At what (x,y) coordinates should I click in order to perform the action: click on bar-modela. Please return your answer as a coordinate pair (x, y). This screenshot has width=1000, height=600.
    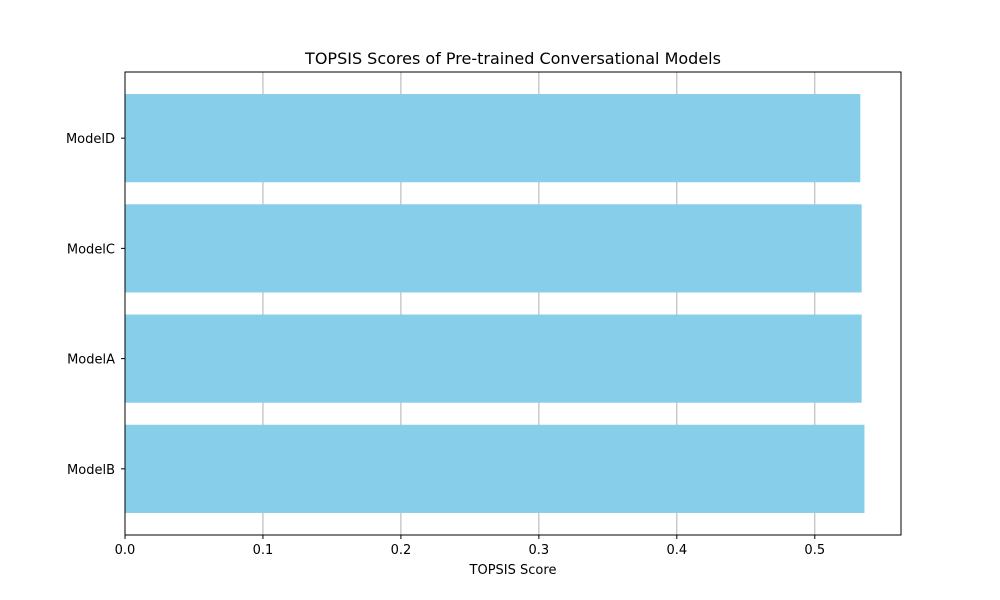
    Looking at the image, I should click on (493, 358).